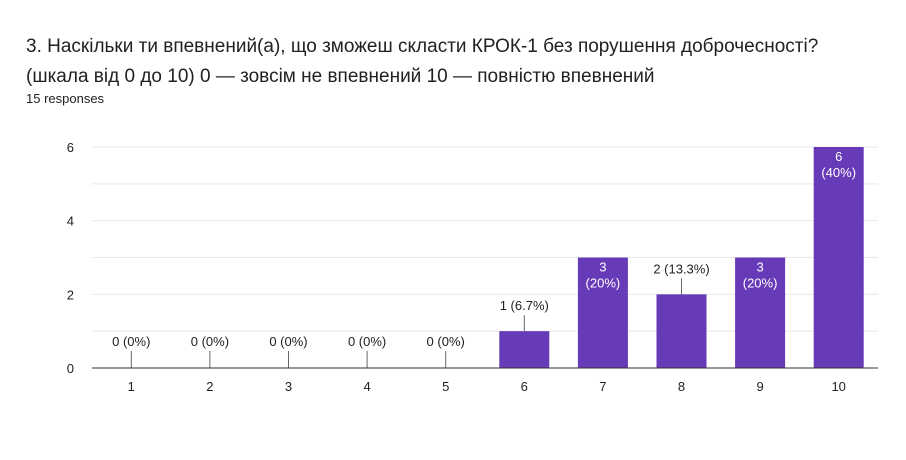 Image resolution: width=906 pixels, height=460 pixels. What do you see at coordinates (366, 386) in the screenshot?
I see `x-tick-label: 4` at bounding box center [366, 386].